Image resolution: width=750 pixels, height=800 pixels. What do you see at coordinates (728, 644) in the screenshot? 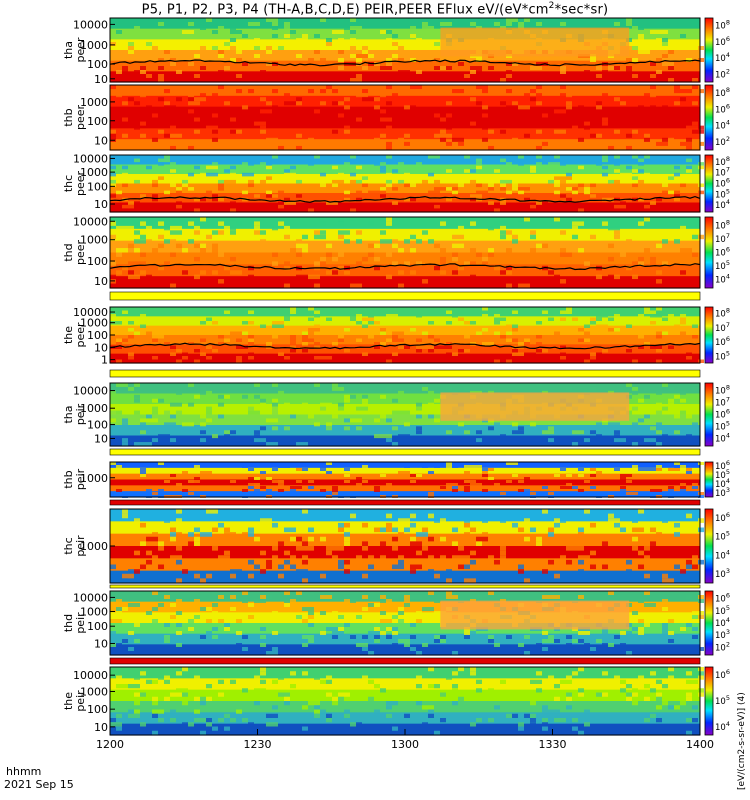
I see `colorbar-tick-exponent: 2` at bounding box center [728, 644].